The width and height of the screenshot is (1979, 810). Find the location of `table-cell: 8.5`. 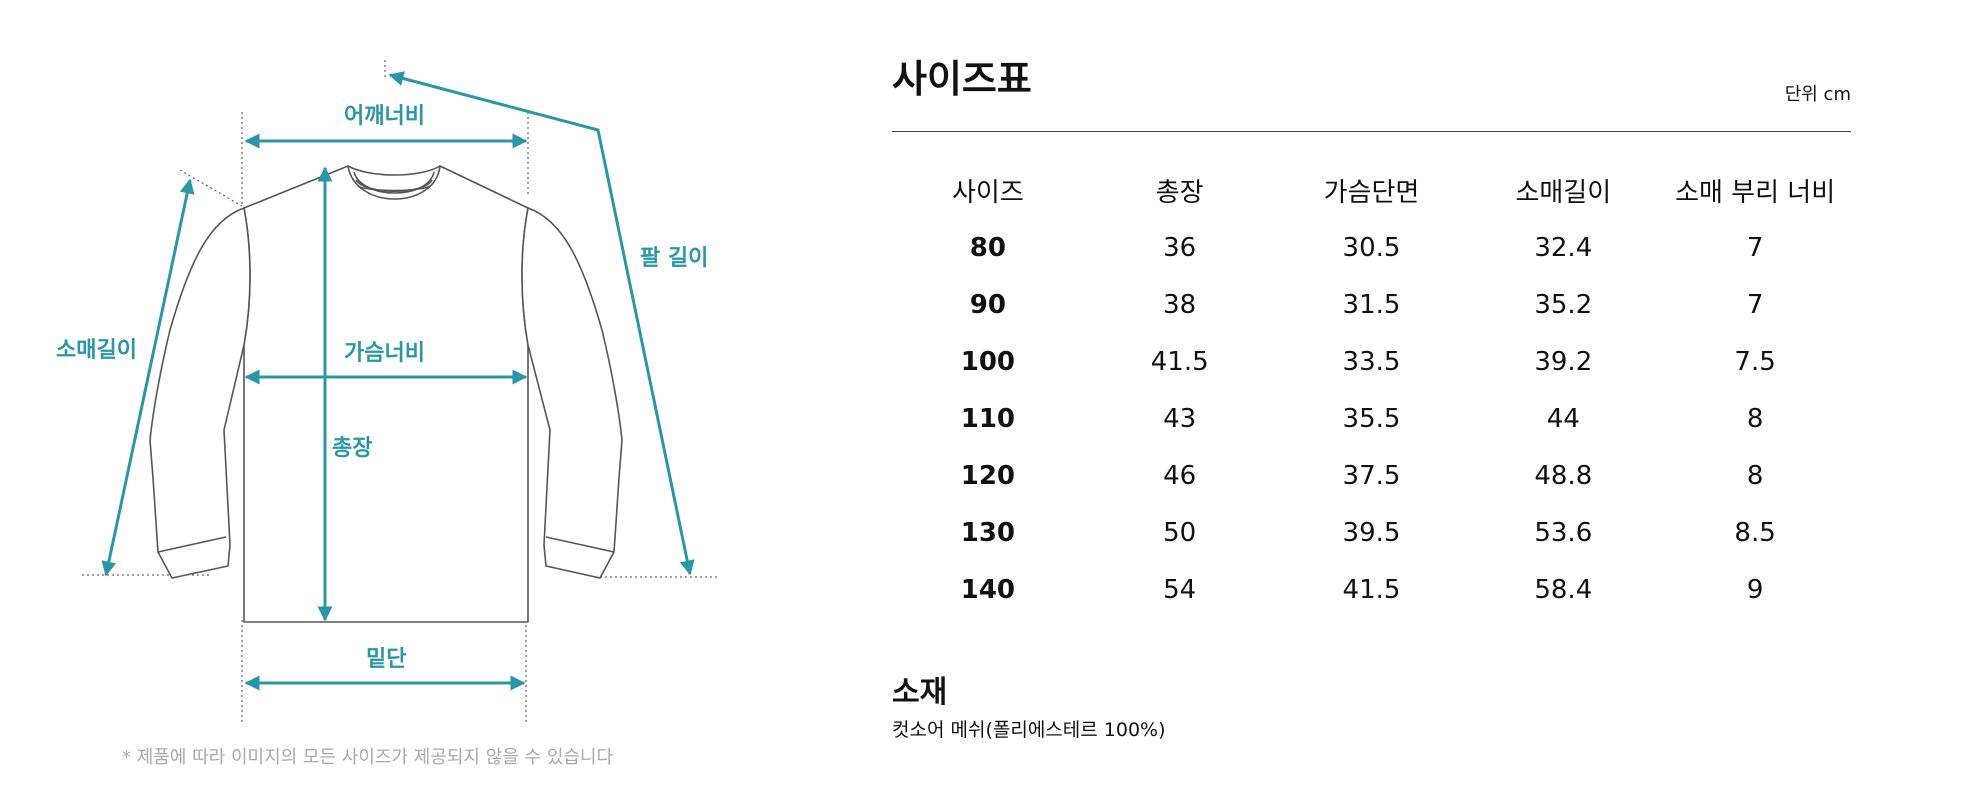

table-cell: 8.5 is located at coordinates (1755, 532).